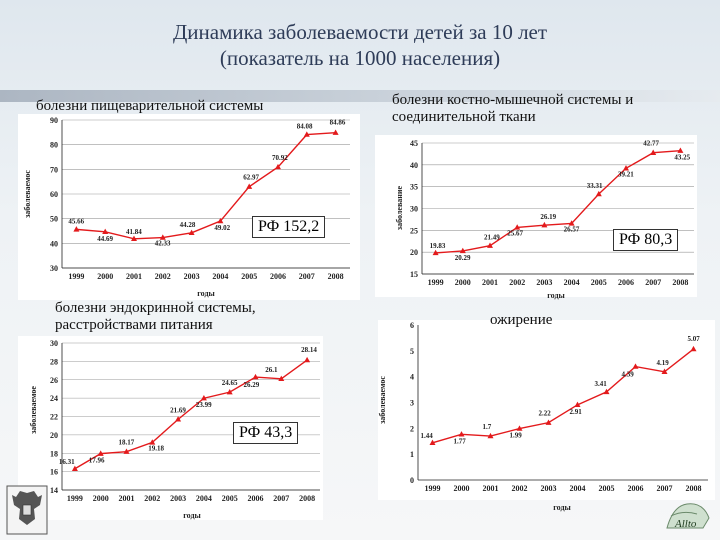  Describe the element at coordinates (127, 443) in the screenshot. I see `data-label: 18.17` at that location.